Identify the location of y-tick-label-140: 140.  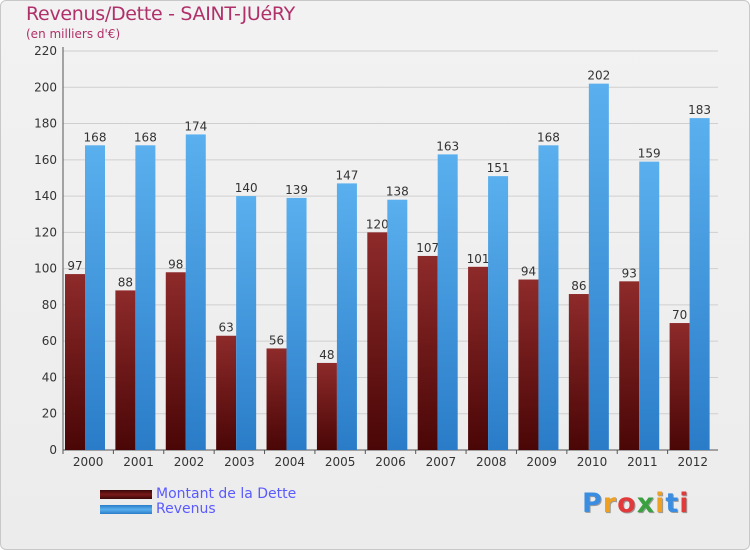
(45, 196).